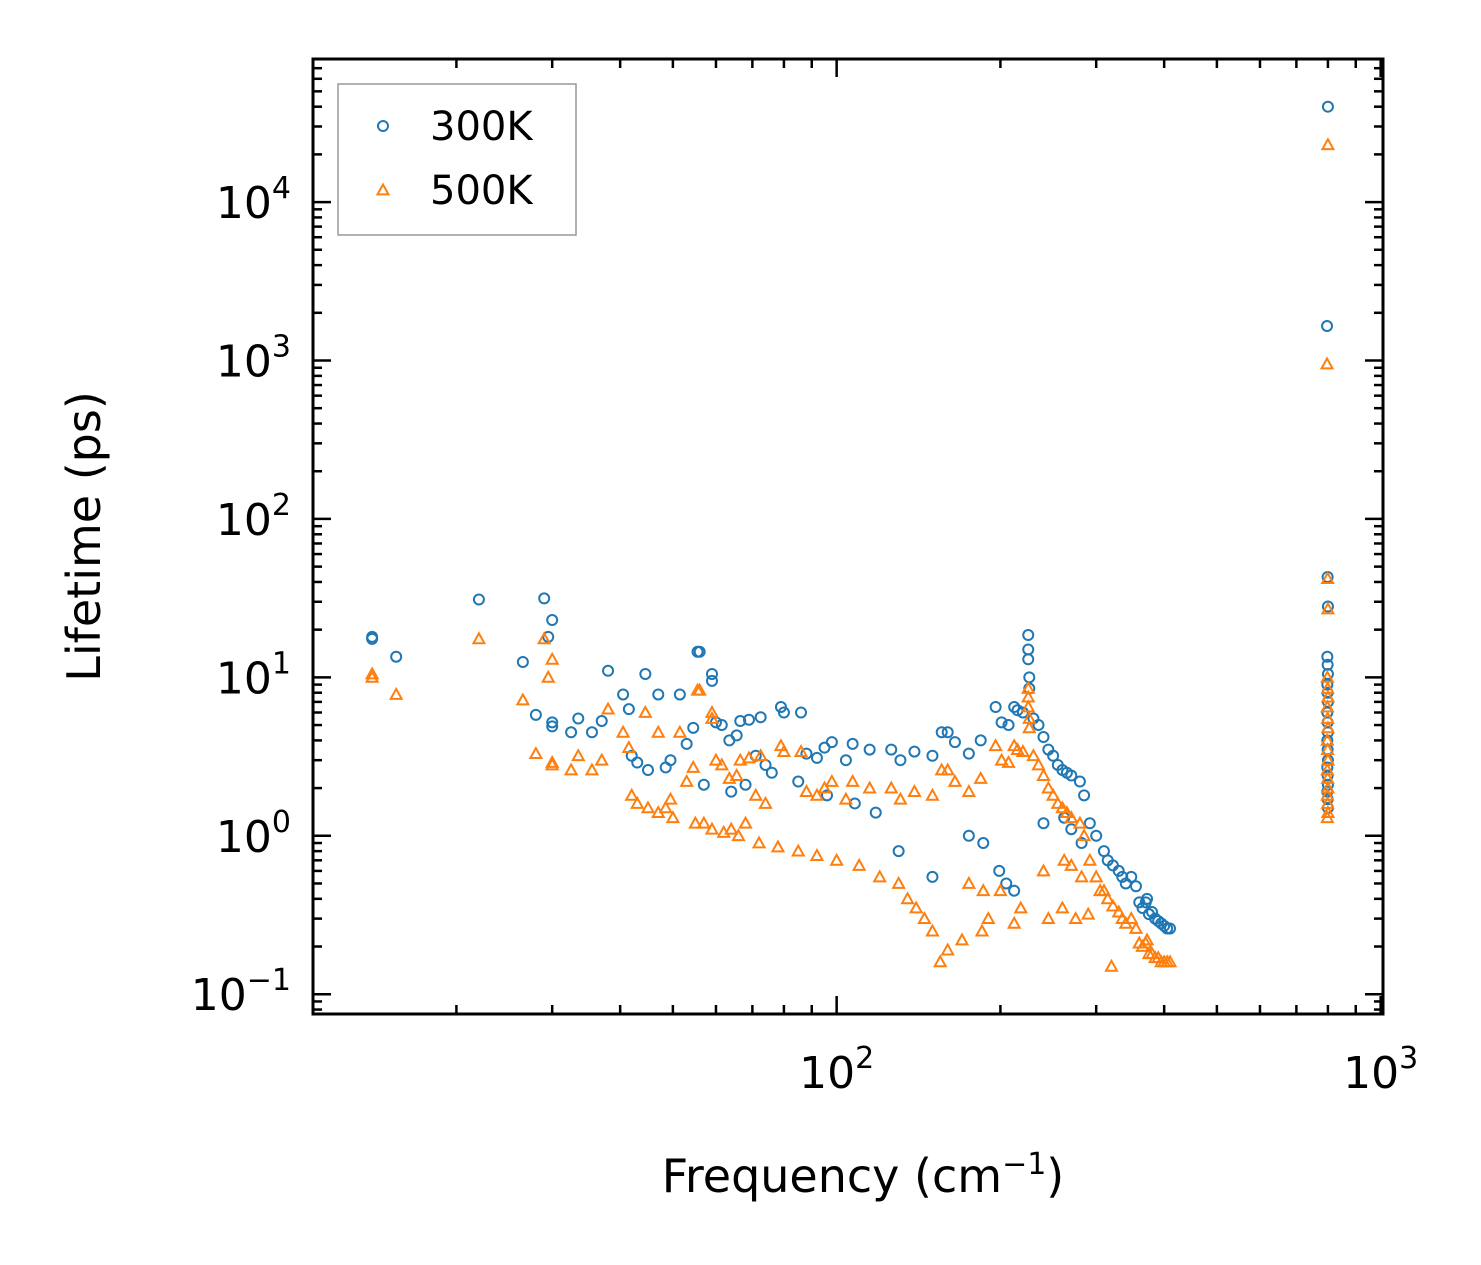 This screenshot has height=1265, width=1481. I want to click on x-axis-title-sup: −1, so click(1024, 1164).